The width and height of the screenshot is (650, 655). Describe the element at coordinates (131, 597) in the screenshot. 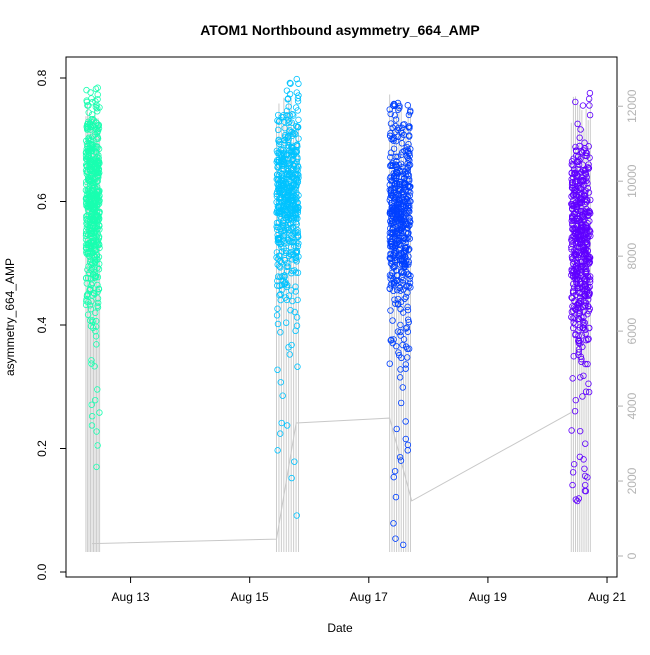

I see `x-tick-label: Aug 13` at that location.